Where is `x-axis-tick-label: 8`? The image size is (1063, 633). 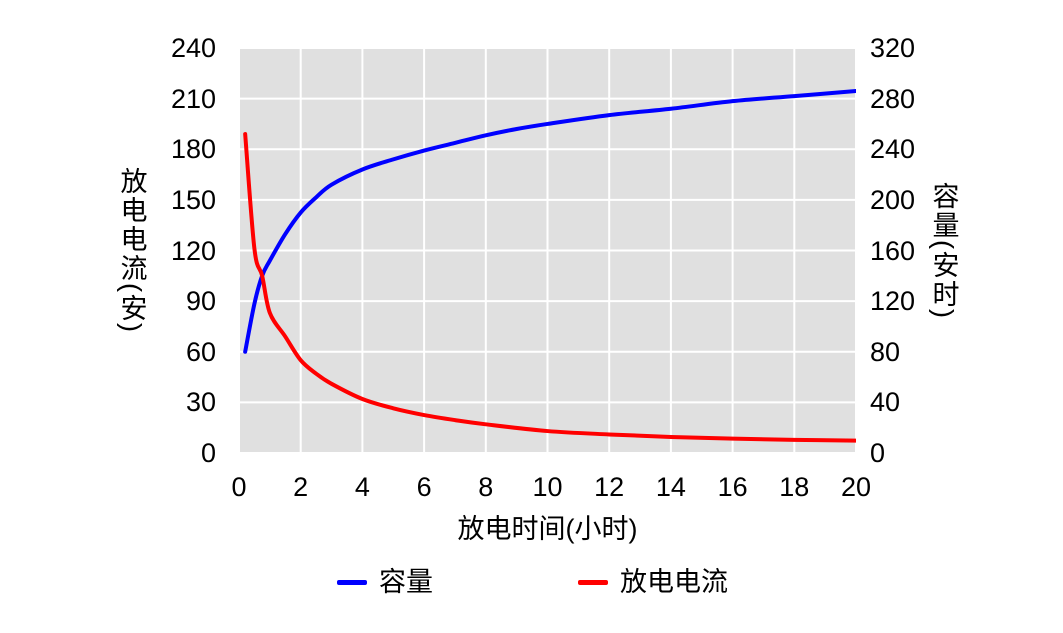 x-axis-tick-label: 8 is located at coordinates (486, 487).